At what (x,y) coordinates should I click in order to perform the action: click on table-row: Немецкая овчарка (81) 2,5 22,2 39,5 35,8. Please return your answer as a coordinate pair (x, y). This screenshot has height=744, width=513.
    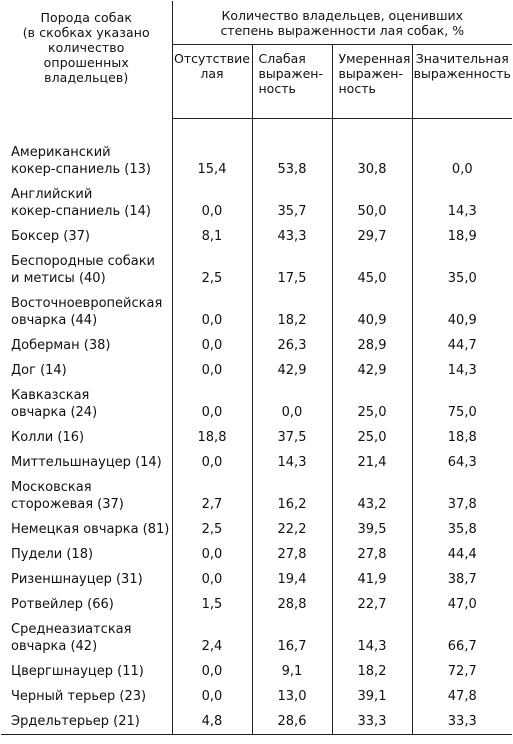
    Looking at the image, I should click on (256, 529).